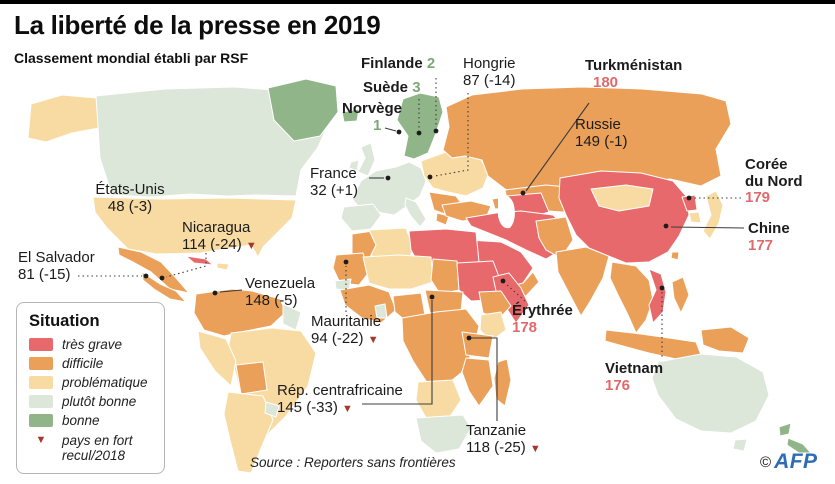  Describe the element at coordinates (624, 217) in the screenshot. I see `region-chine` at that location.